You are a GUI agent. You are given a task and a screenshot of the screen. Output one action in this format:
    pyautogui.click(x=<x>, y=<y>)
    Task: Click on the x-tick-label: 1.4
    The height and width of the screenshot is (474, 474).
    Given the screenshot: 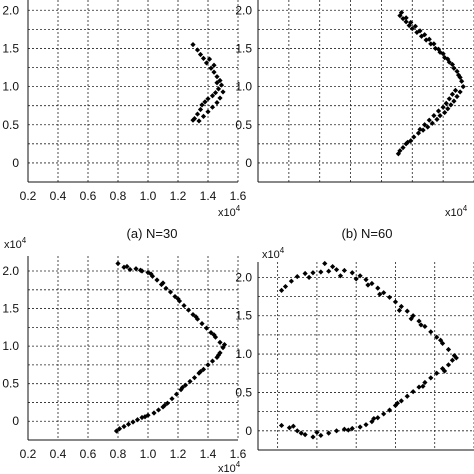 What is the action you would take?
    pyautogui.click(x=208, y=196)
    